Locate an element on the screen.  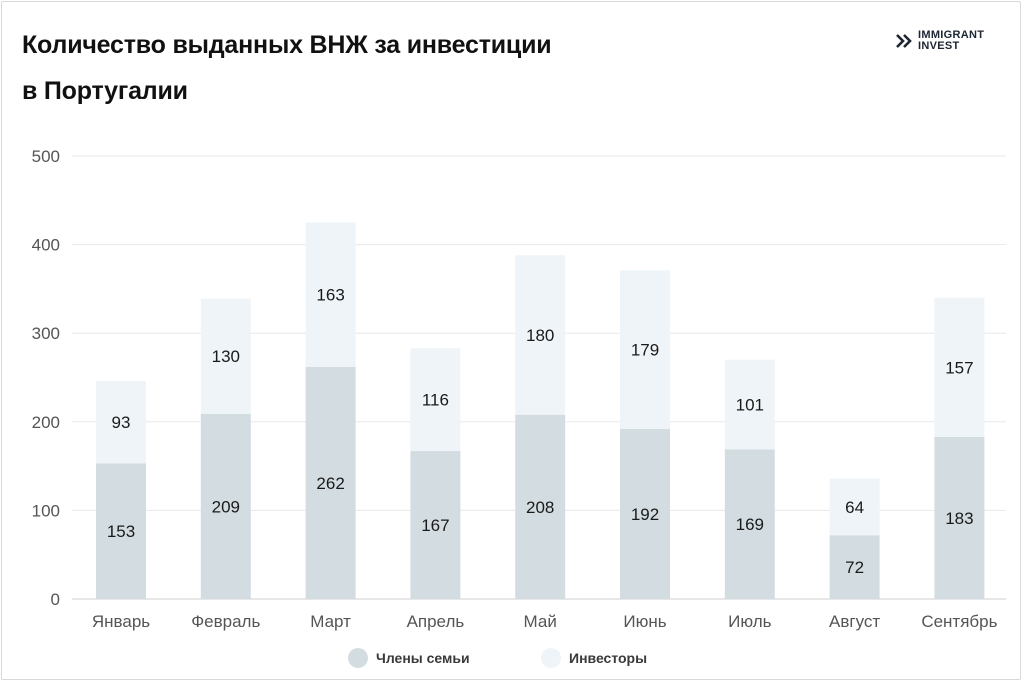
y-tick-label-400: 400 is located at coordinates (46, 245).